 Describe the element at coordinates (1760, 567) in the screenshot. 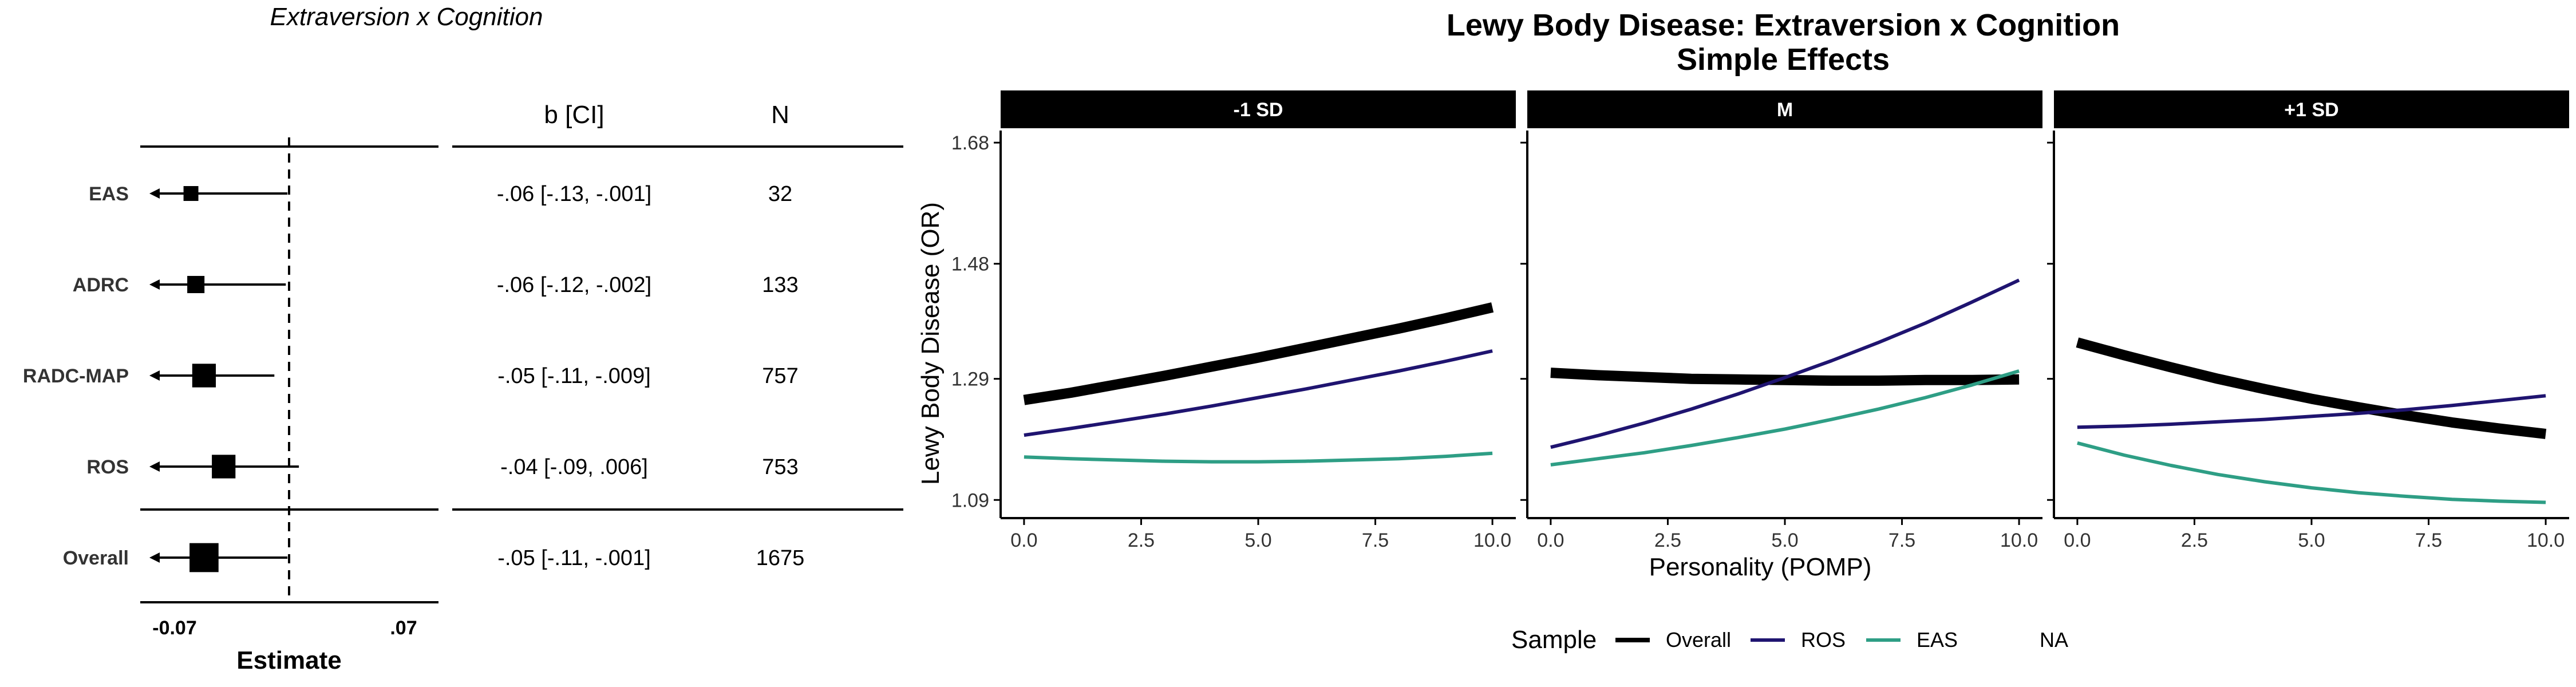

I see `x-axis-label: Personality (POMP)` at that location.